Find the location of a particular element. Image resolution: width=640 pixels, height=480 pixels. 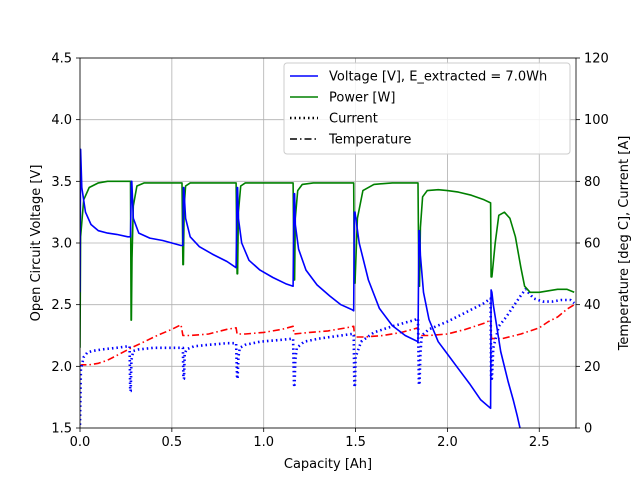

left-y-tick-label: 4.5 is located at coordinates (61, 59).